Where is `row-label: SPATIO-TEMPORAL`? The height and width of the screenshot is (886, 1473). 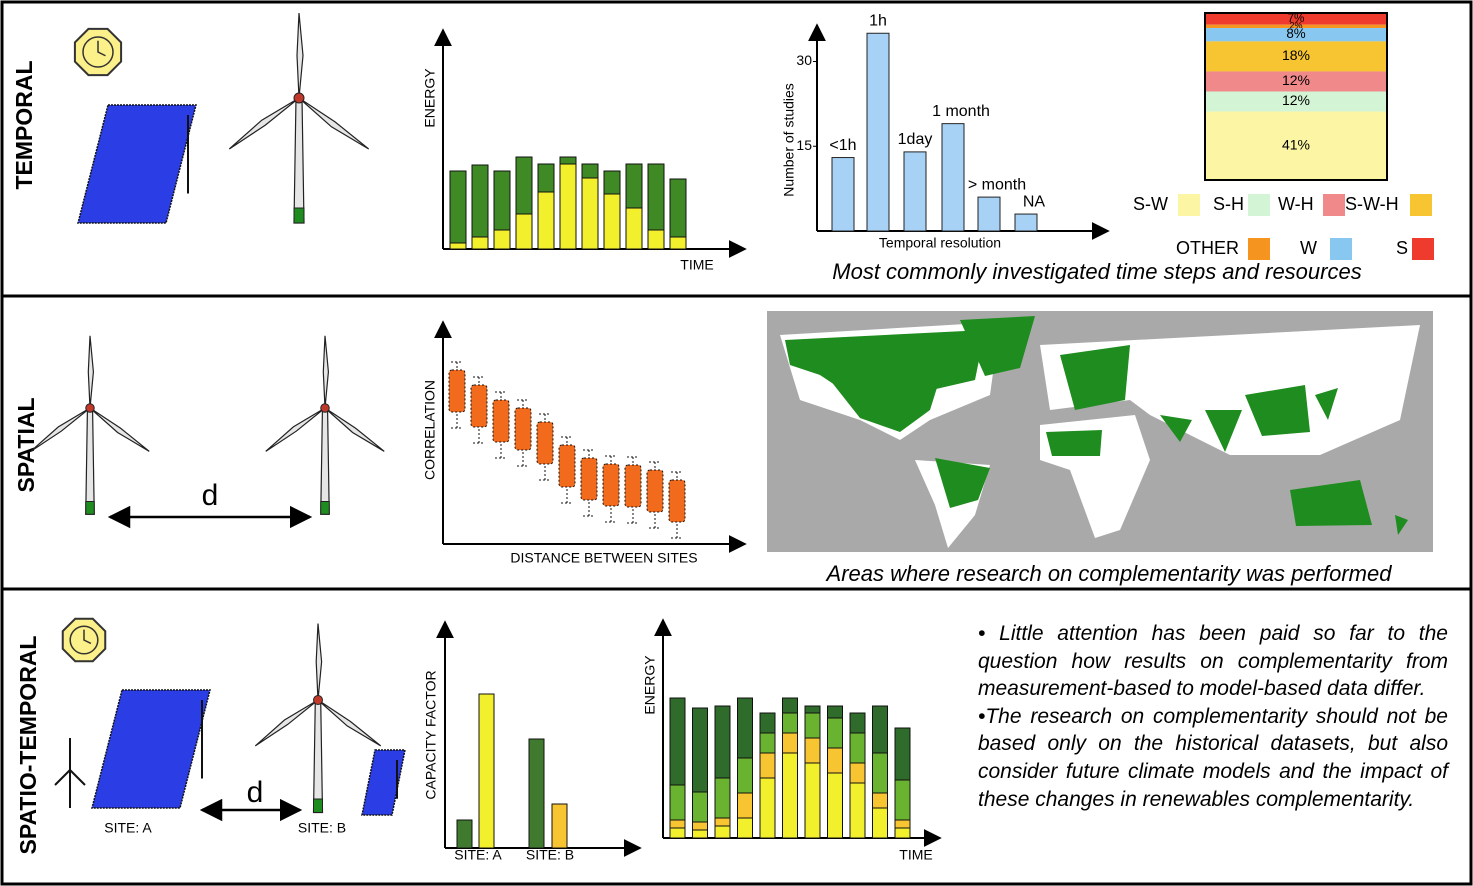
row-label: SPATIO-TEMPORAL is located at coordinates (28, 745).